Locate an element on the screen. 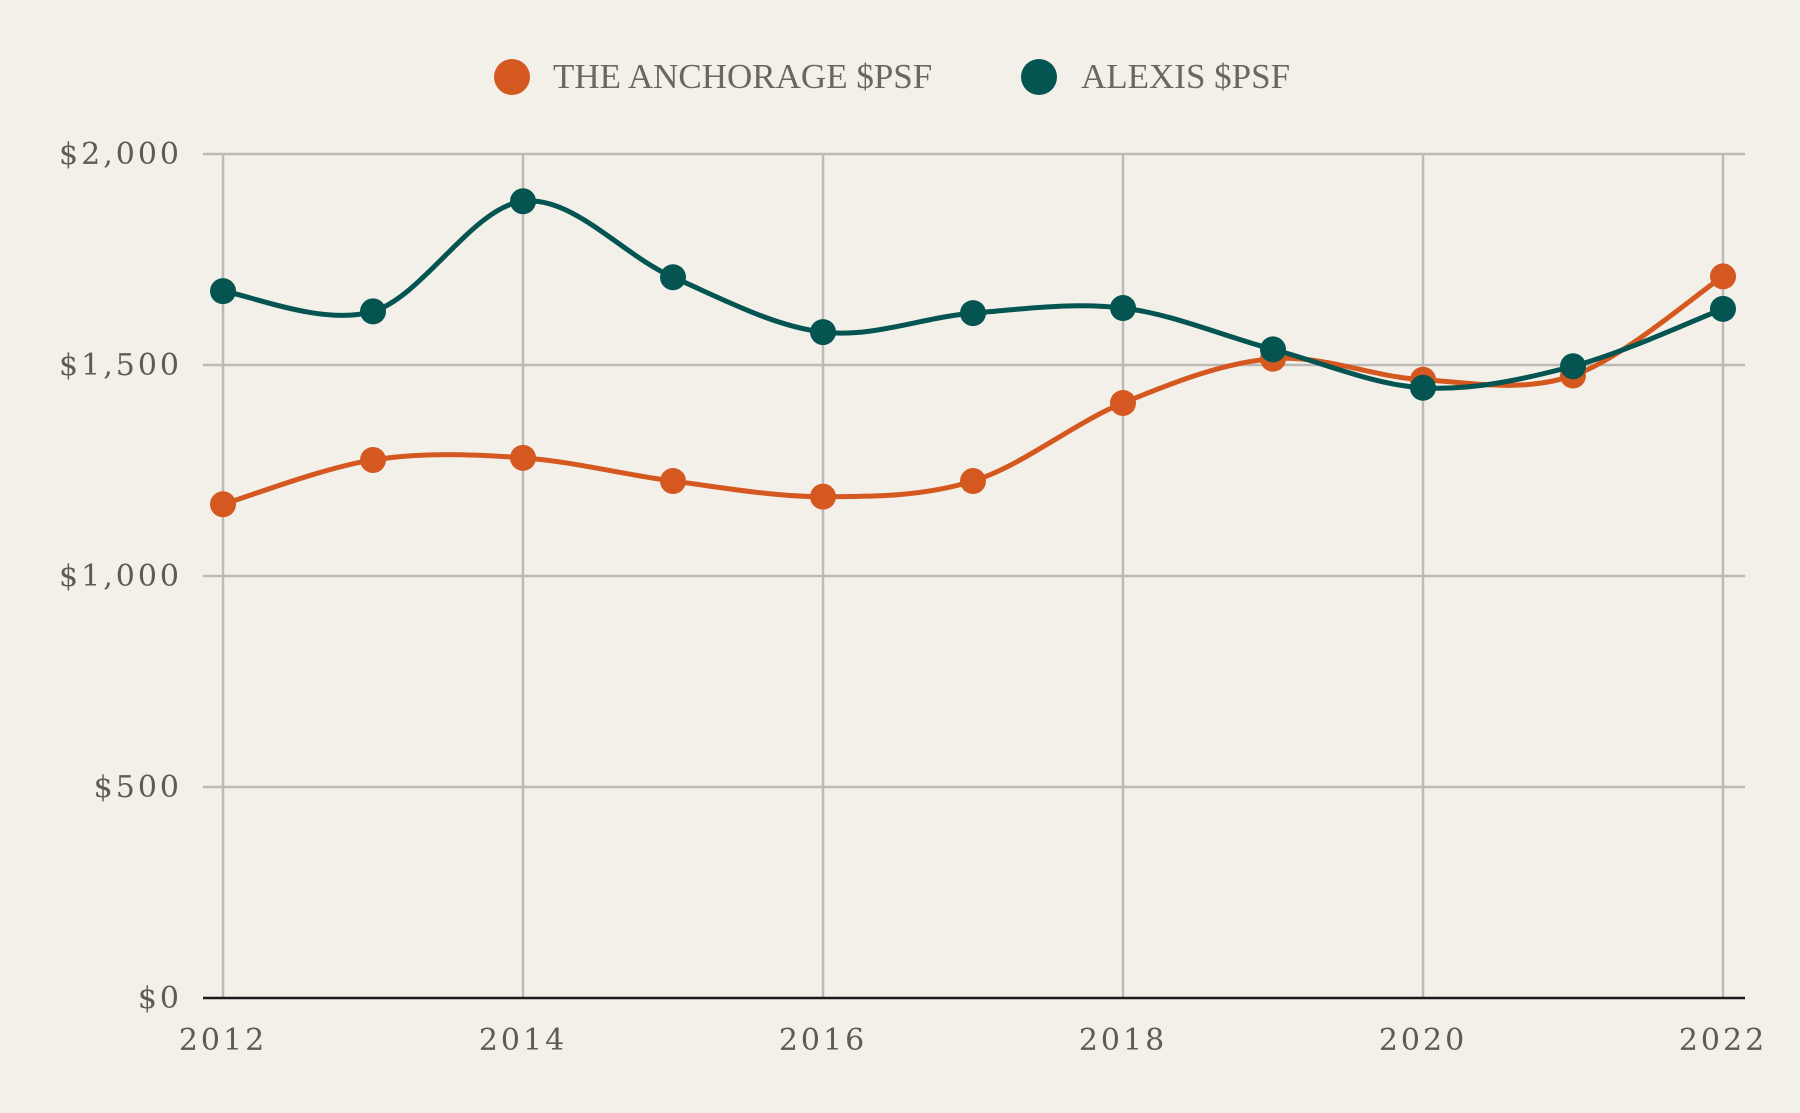  x-tick-label: 2014 is located at coordinates (523, 1040).